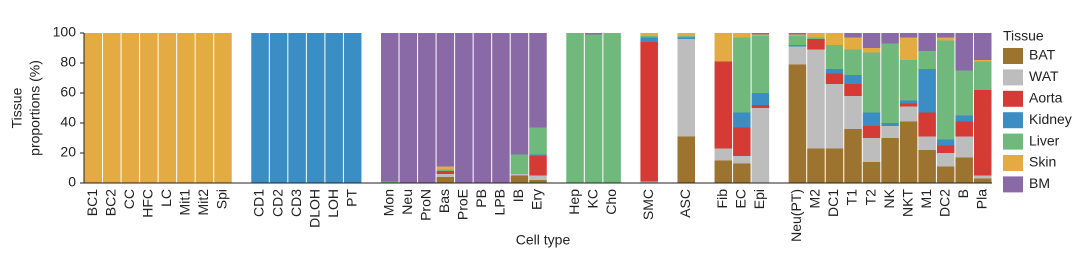  I want to click on x-tick-group: B, so click(963, 193).